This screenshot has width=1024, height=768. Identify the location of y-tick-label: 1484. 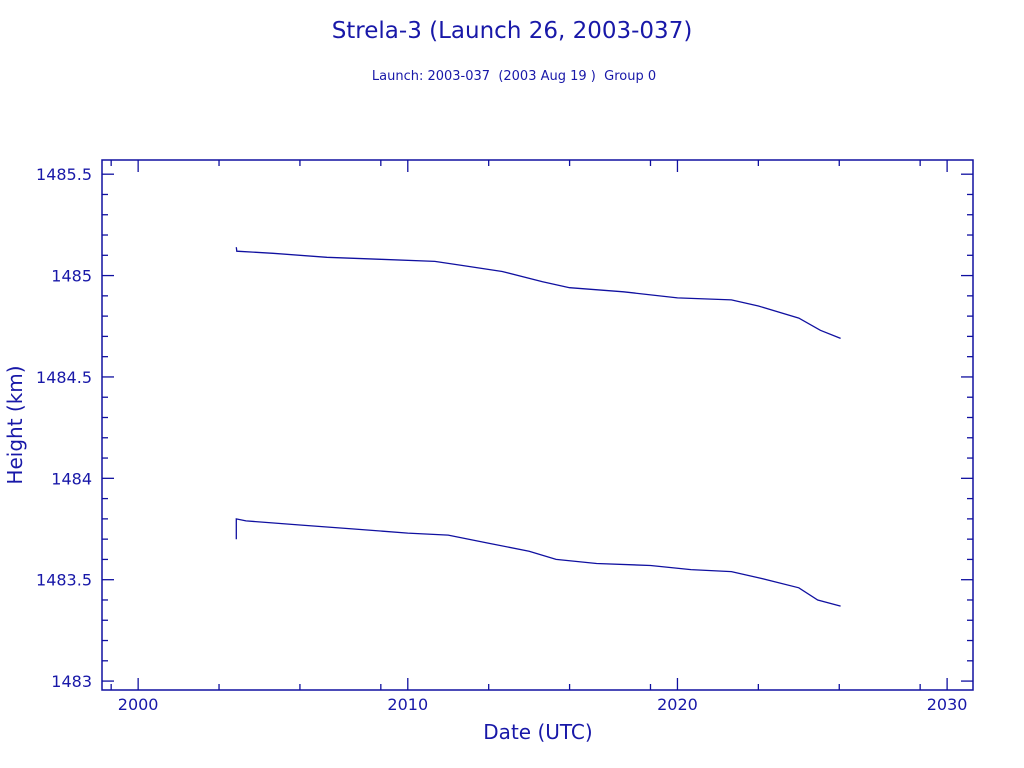
(71, 478).